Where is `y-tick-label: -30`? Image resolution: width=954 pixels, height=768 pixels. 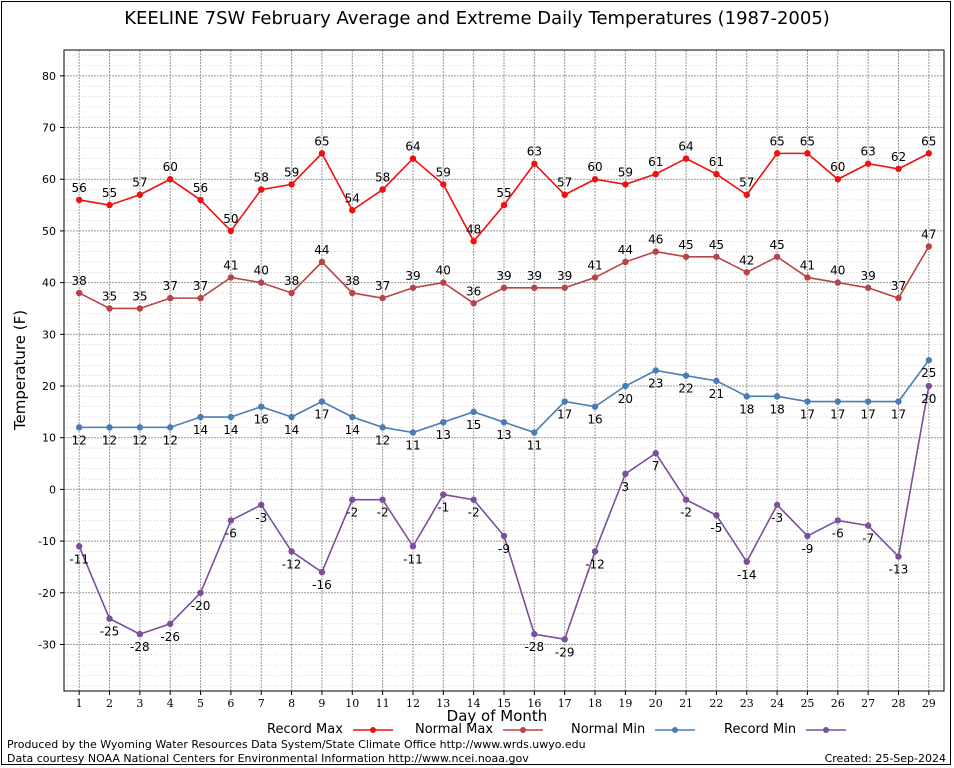
y-tick-label: -30 is located at coordinates (47, 644).